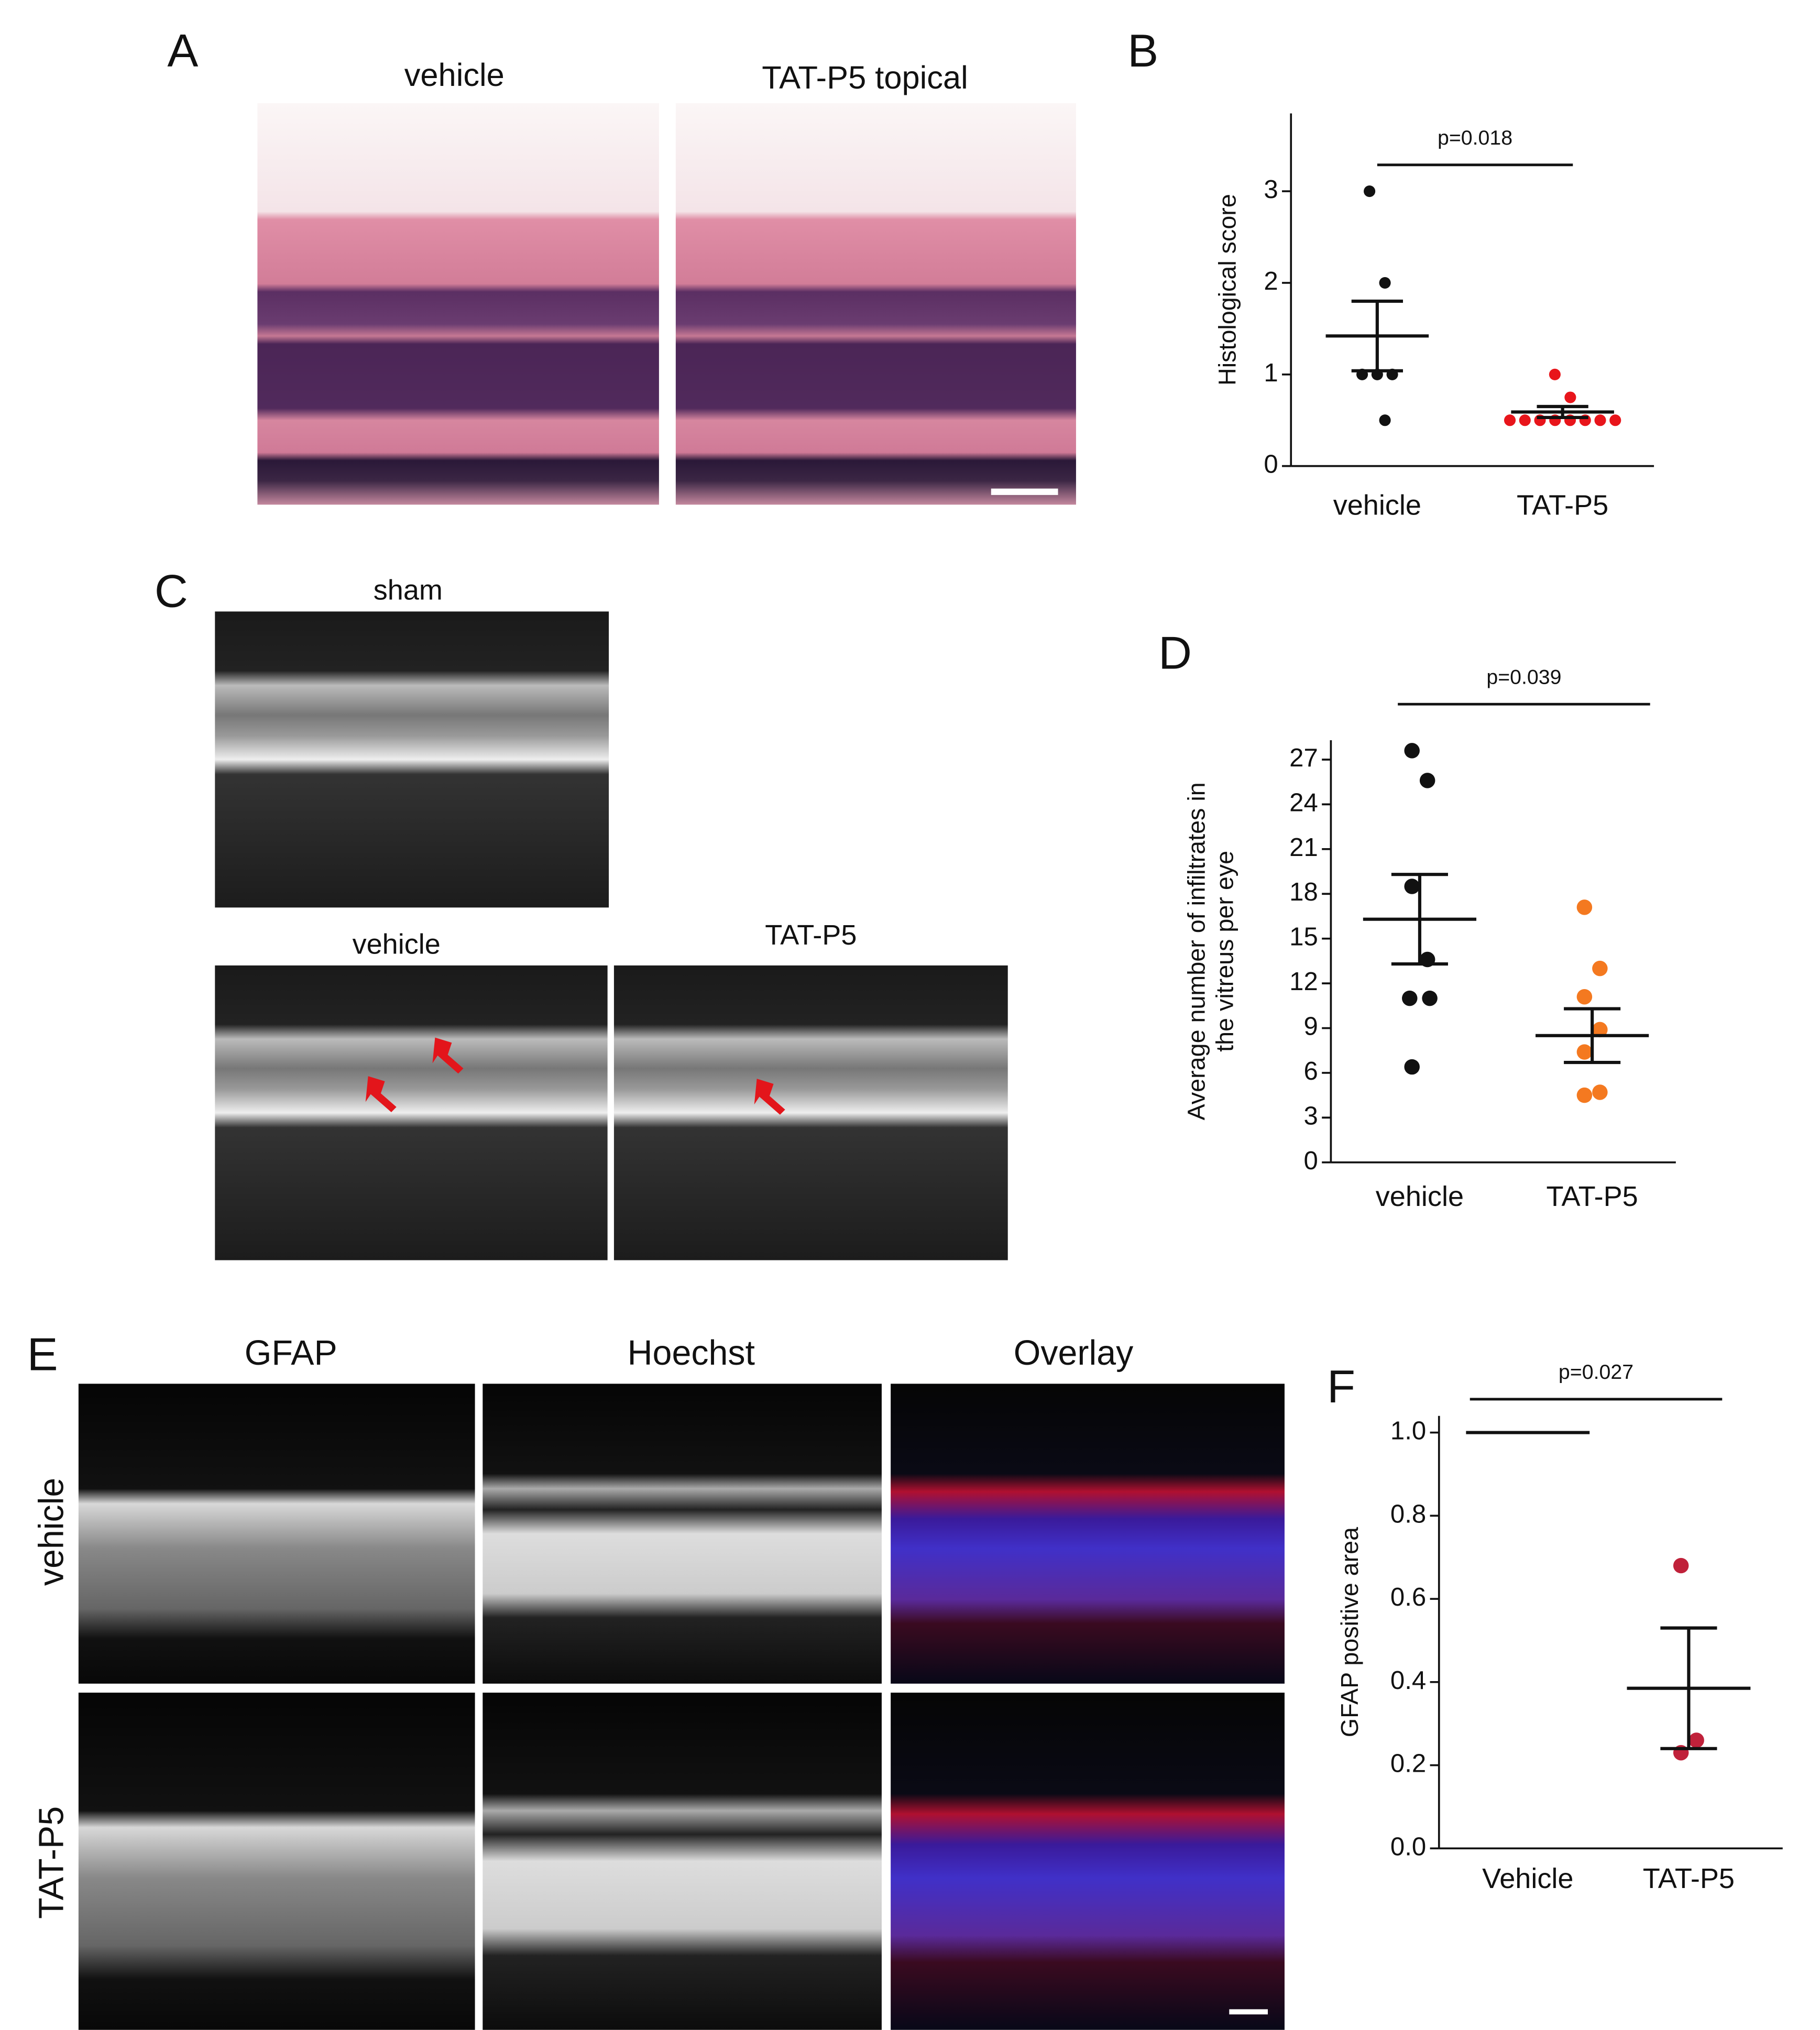  Describe the element at coordinates (291, 1353) in the screenshot. I see `image-label: GFAP` at that location.